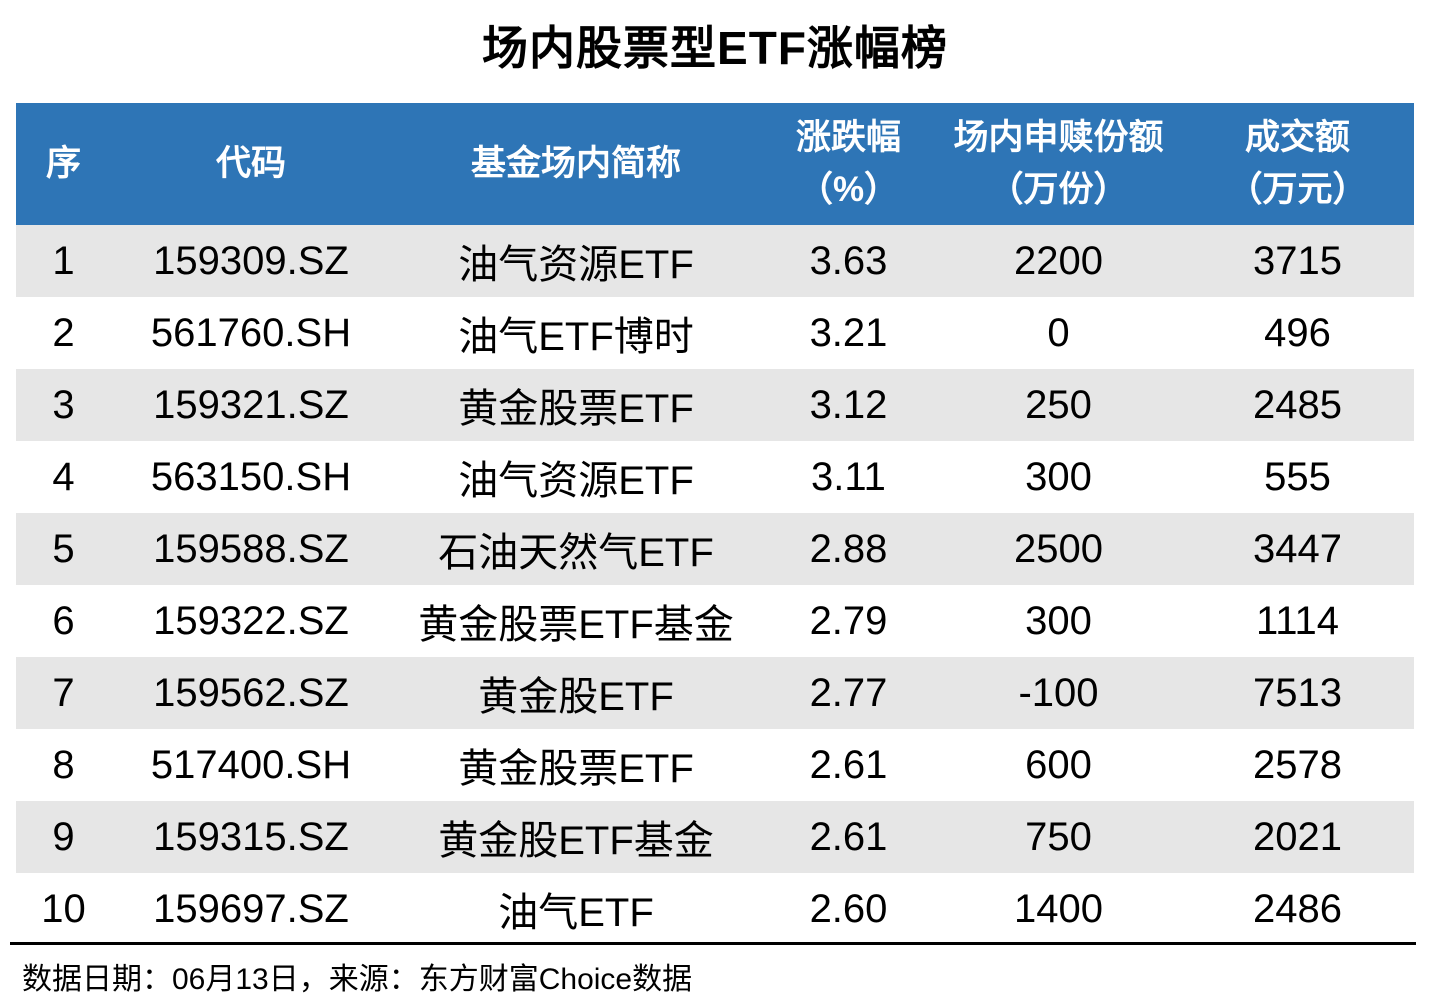 The image size is (1430, 1000). What do you see at coordinates (1297, 404) in the screenshot?
I see `table-cell: 2485` at bounding box center [1297, 404].